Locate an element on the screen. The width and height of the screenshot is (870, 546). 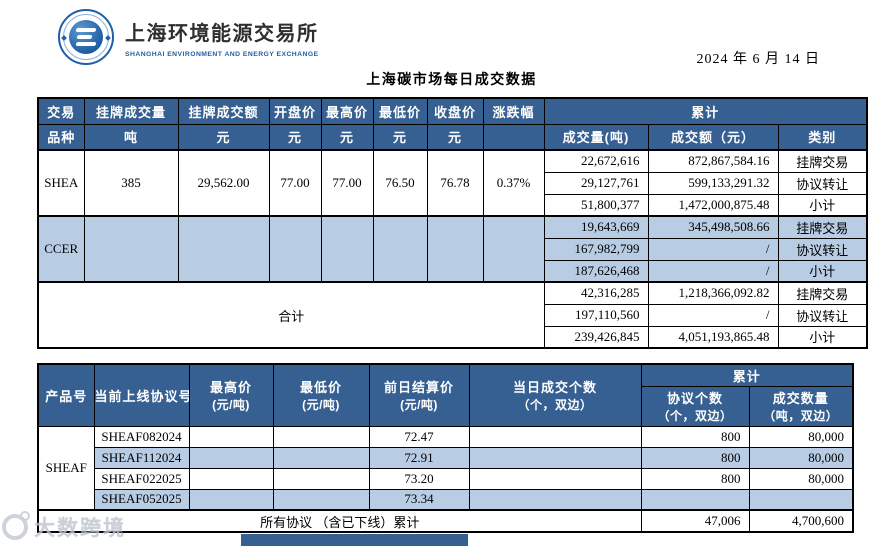
header-close: 收盘价 is located at coordinates (455, 111).